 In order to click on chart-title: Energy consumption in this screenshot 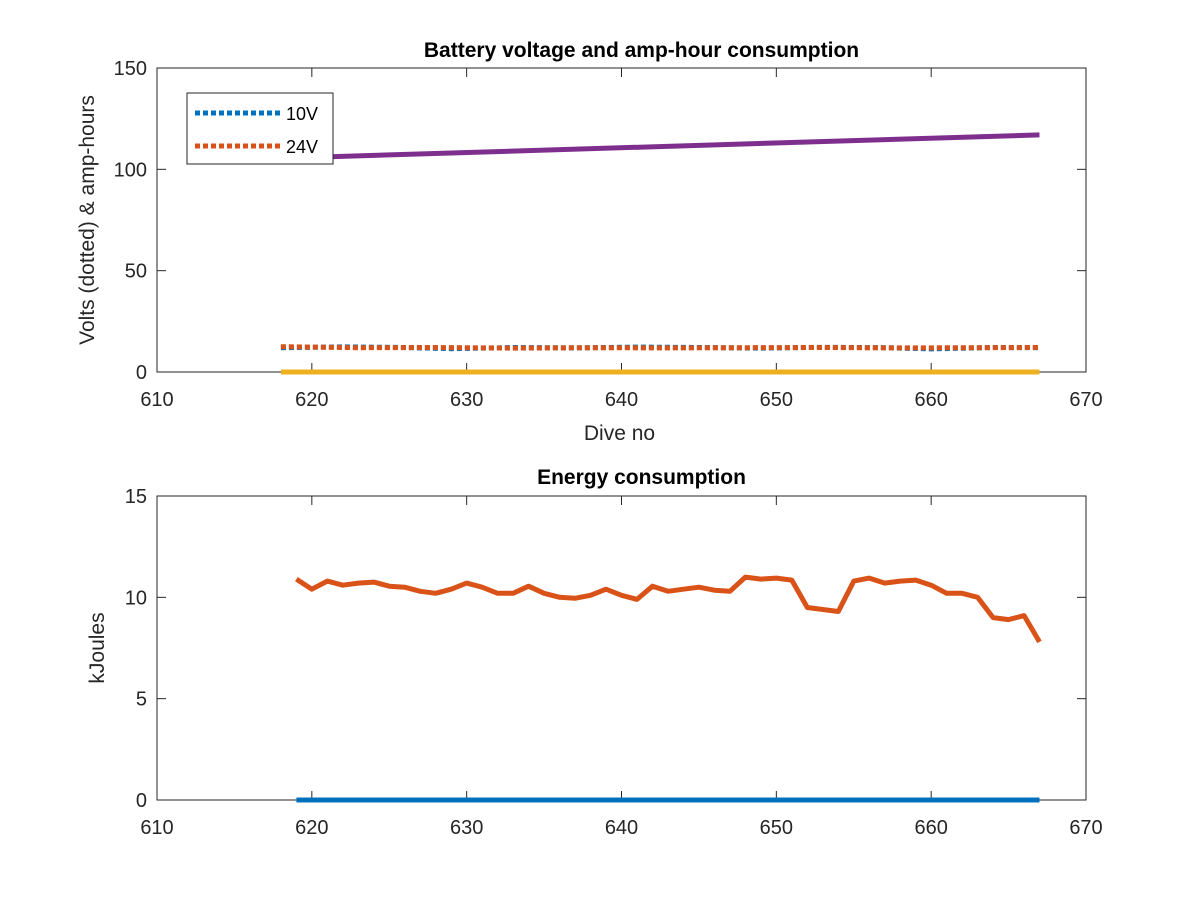, I will do `click(641, 477)`.